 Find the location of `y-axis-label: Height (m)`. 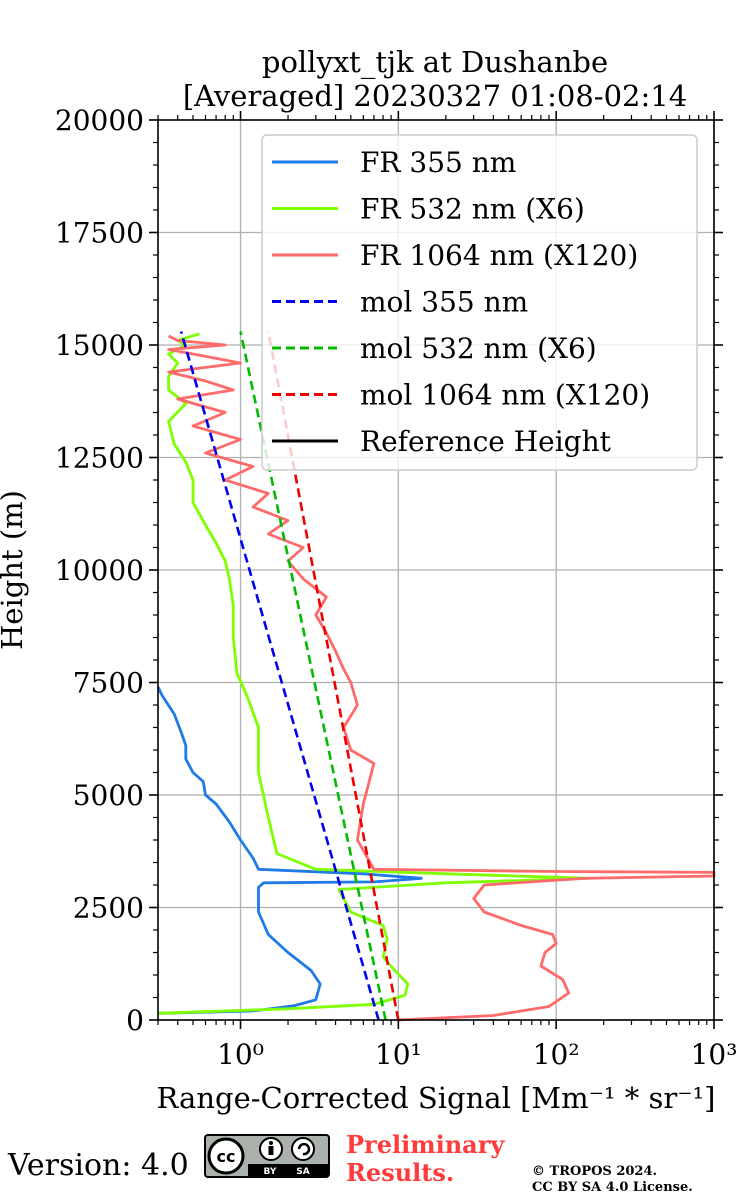

y-axis-label: Height (m) is located at coordinates (14, 570).